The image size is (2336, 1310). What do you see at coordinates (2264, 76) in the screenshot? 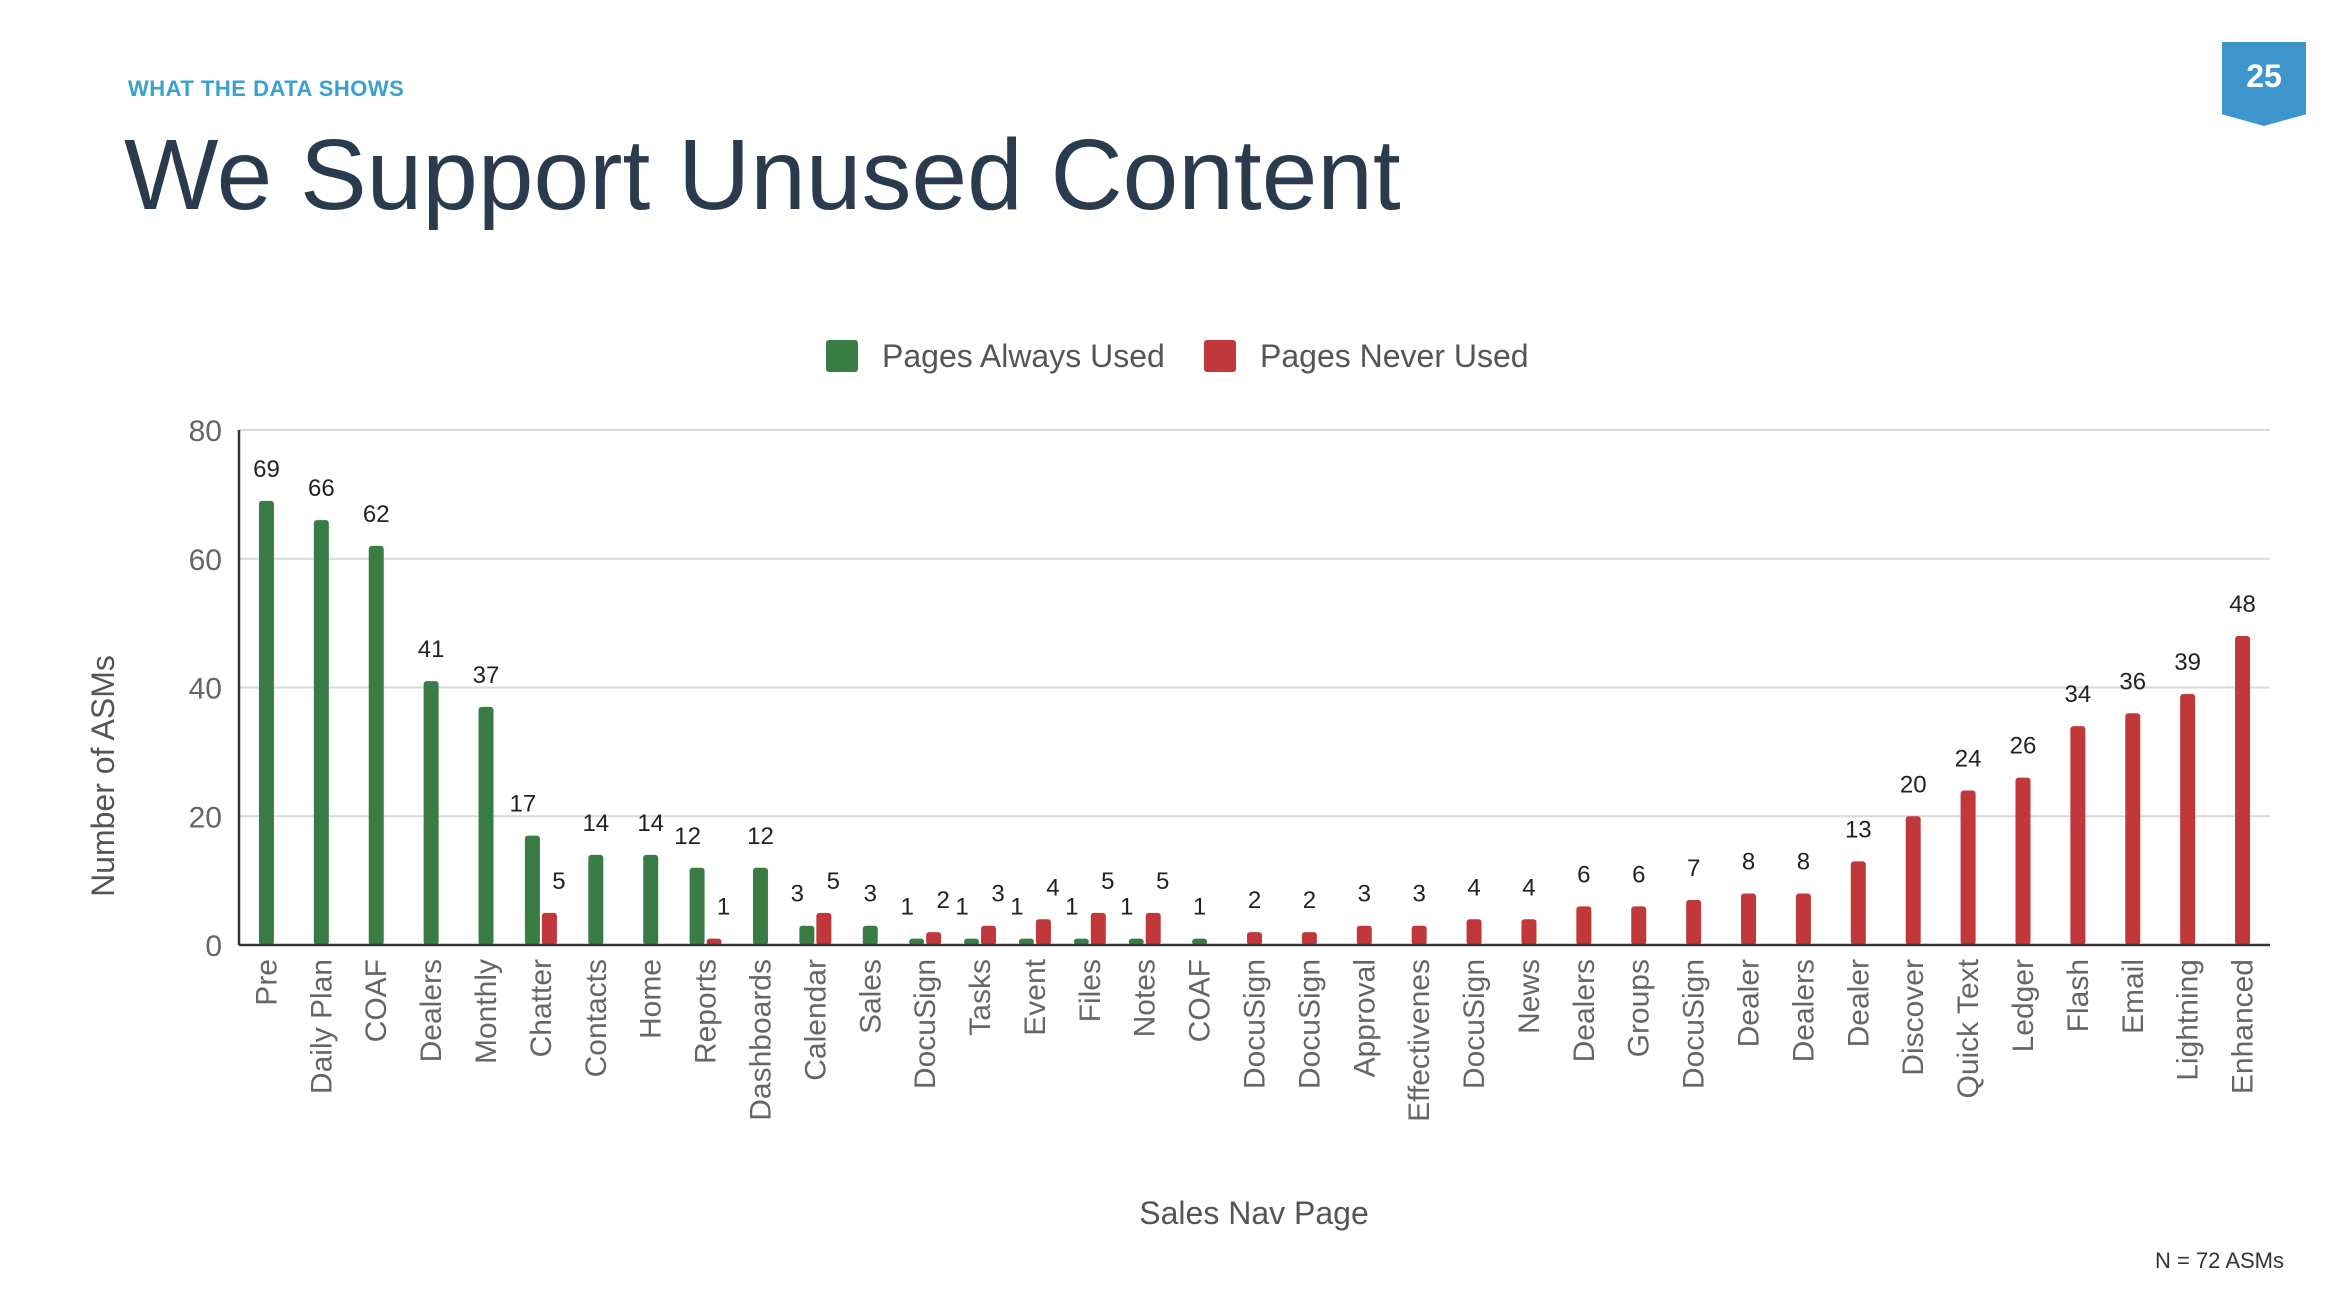
I see `page-number: 25` at bounding box center [2264, 76].